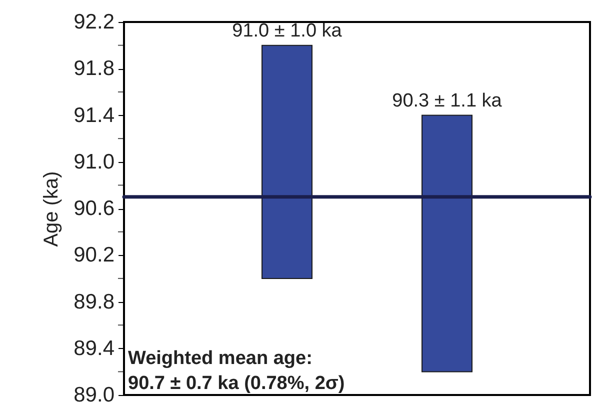 This screenshot has width=600, height=415. I want to click on y-tick-label: 89.8, so click(94, 302).